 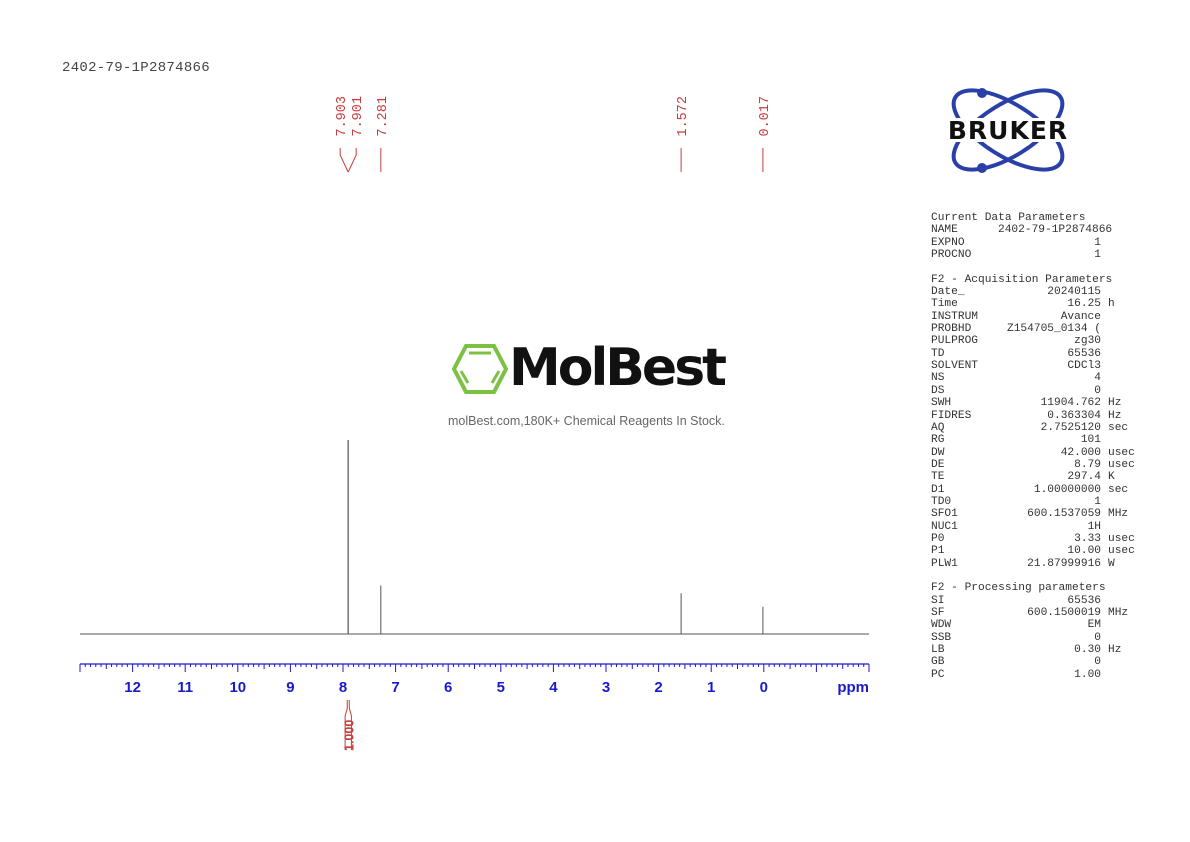 What do you see at coordinates (1064, 514) in the screenshot?
I see `param-value: 600.1537059` at bounding box center [1064, 514].